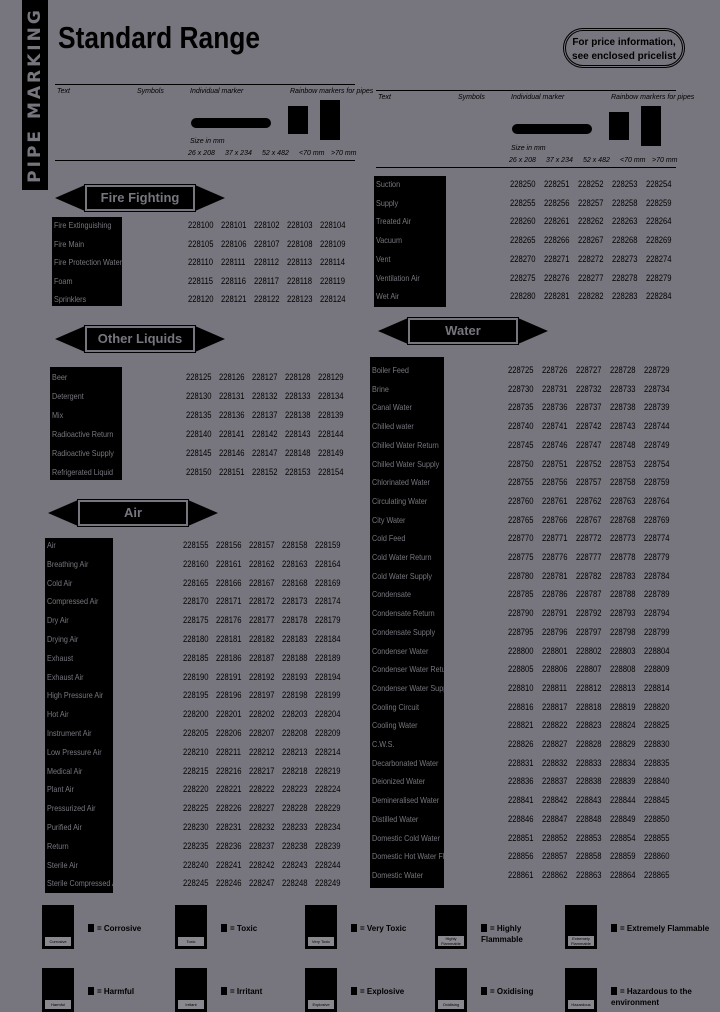 Image resolution: width=720 pixels, height=1012 pixels. Describe the element at coordinates (295, 845) in the screenshot. I see `article-number: 228238` at that location.